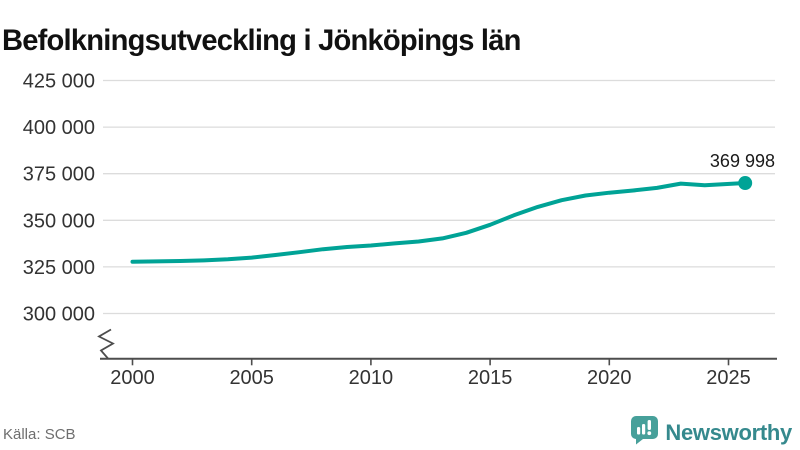  What do you see at coordinates (59, 128) in the screenshot?
I see `y-tick-label: 400 000` at bounding box center [59, 128].